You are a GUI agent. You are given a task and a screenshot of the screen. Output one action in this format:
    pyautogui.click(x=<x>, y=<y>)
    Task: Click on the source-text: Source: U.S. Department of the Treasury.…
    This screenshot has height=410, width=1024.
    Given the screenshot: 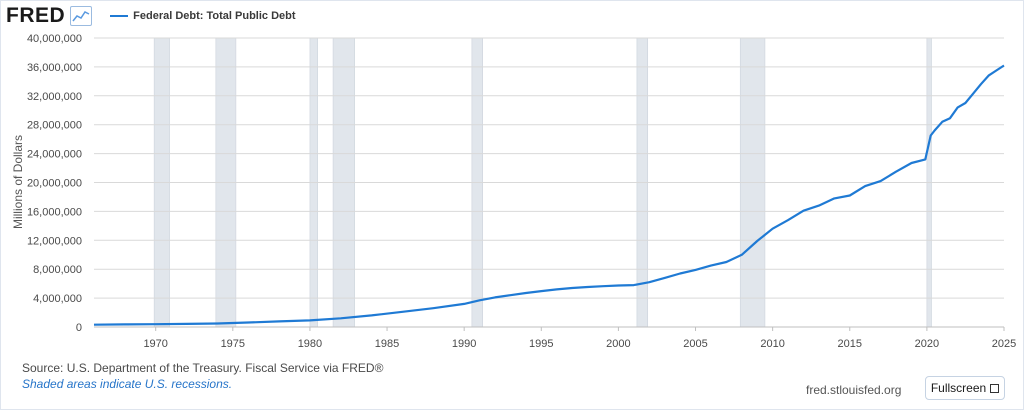 What is the action you would take?
    pyautogui.click(x=203, y=368)
    